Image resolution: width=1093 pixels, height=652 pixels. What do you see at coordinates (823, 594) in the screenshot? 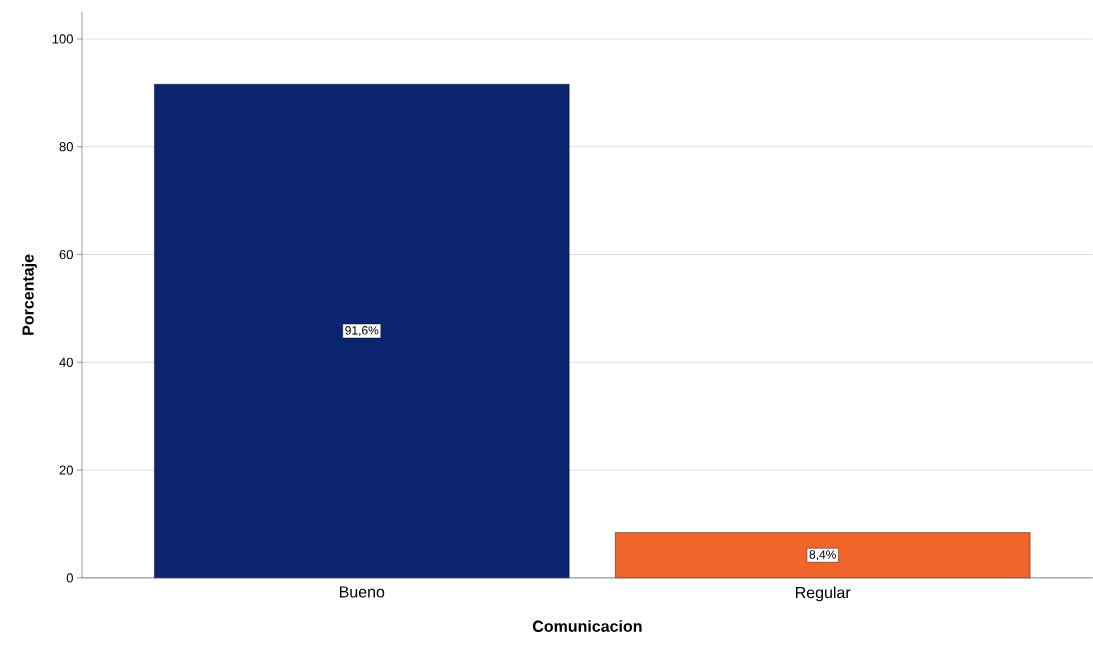
I see `x-tick-label: Regular` at bounding box center [823, 594].